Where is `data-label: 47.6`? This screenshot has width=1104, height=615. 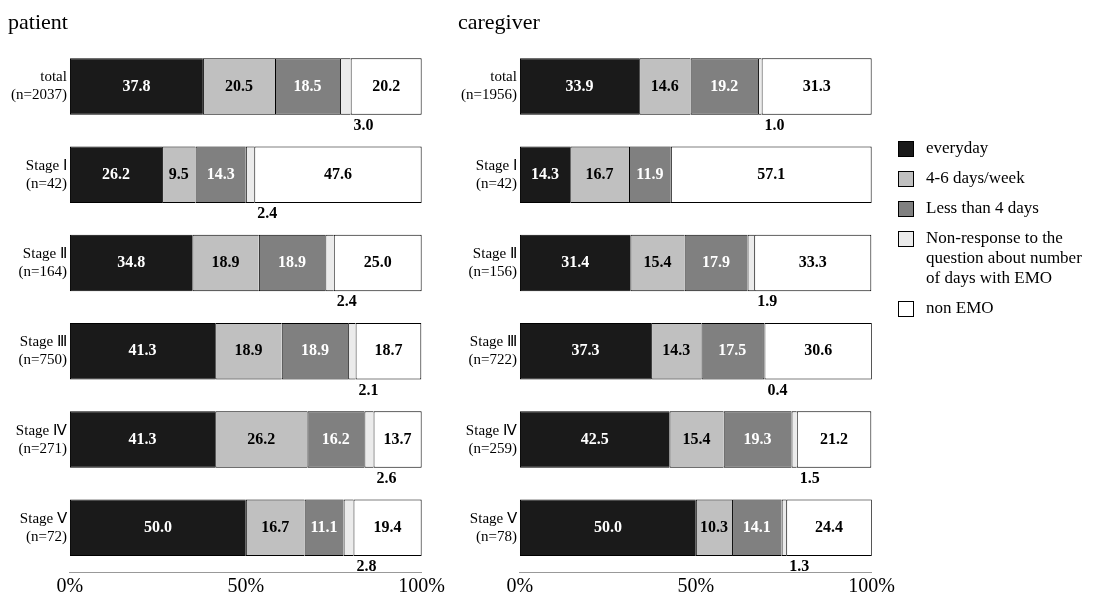 data-label: 47.6 is located at coordinates (337, 173).